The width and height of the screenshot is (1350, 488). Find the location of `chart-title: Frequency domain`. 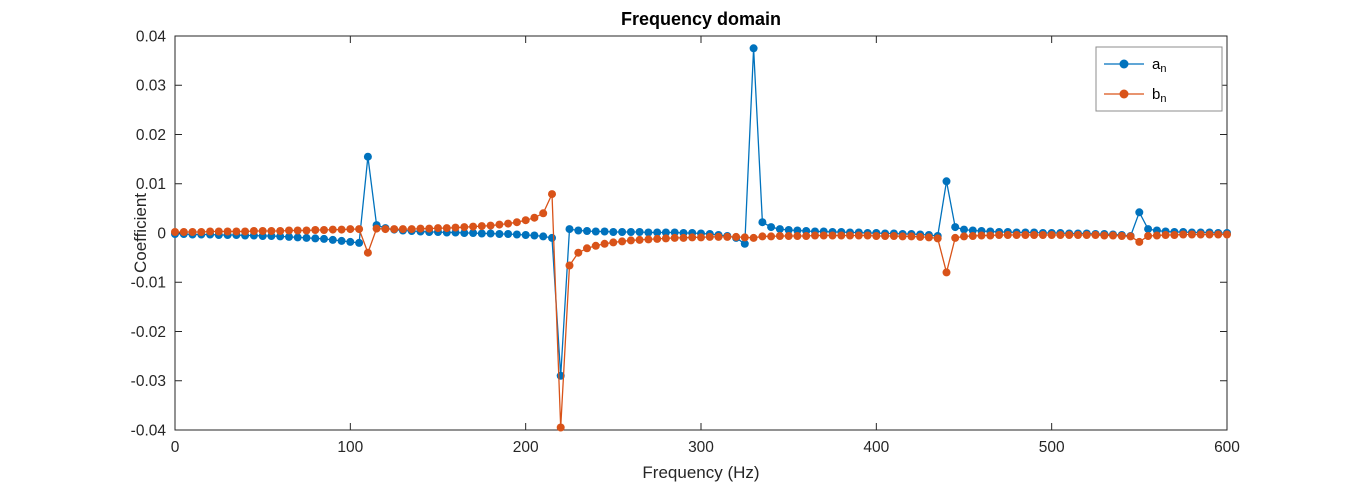

chart-title: Frequency domain is located at coordinates (701, 19).